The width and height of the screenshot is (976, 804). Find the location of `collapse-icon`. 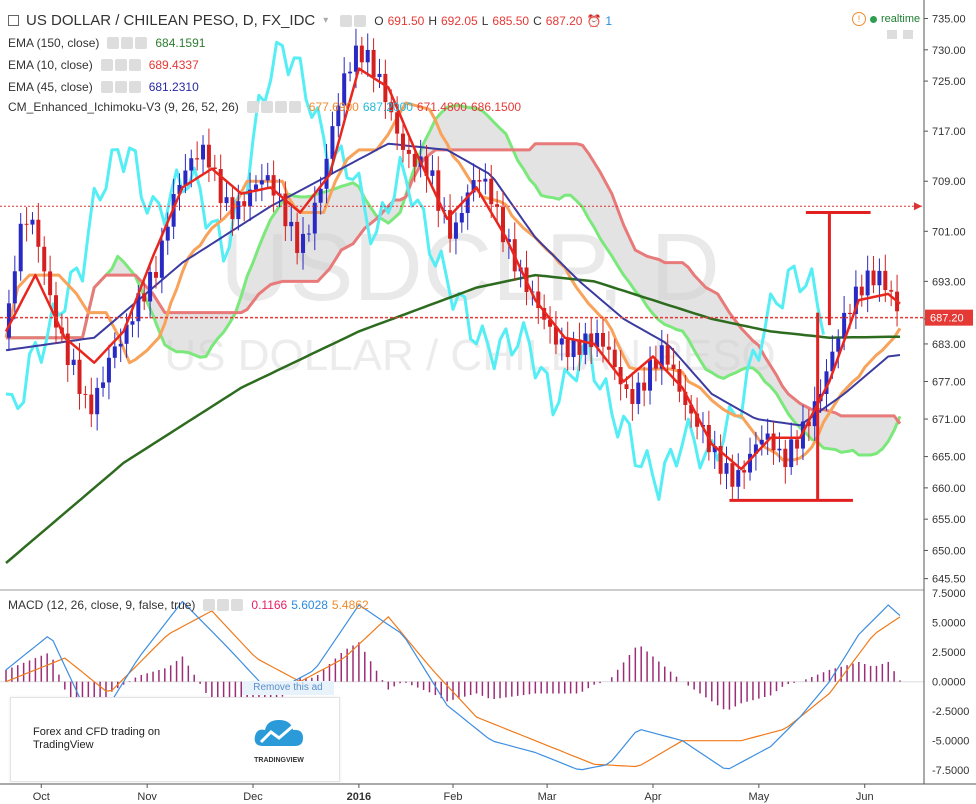

collapse-icon is located at coordinates (13, 20).